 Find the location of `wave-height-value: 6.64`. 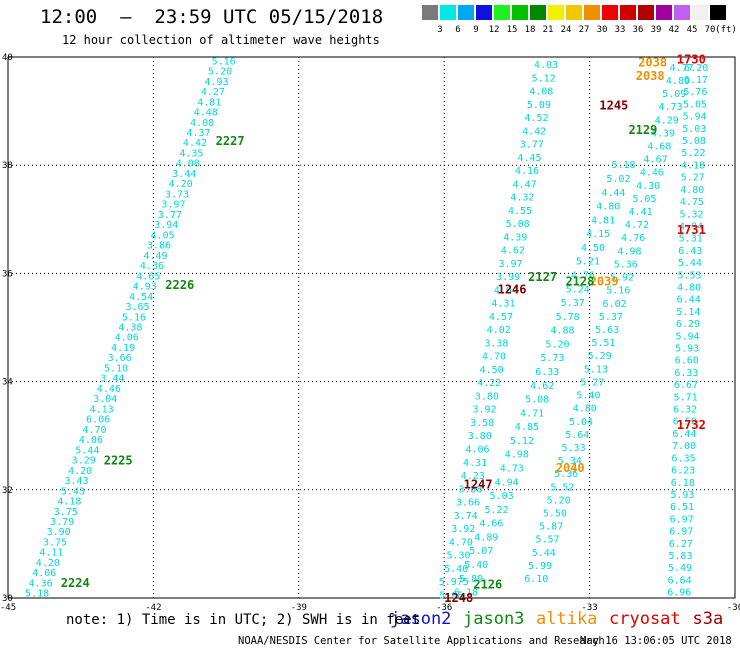

wave-height-value: 6.64 is located at coordinates (680, 580).